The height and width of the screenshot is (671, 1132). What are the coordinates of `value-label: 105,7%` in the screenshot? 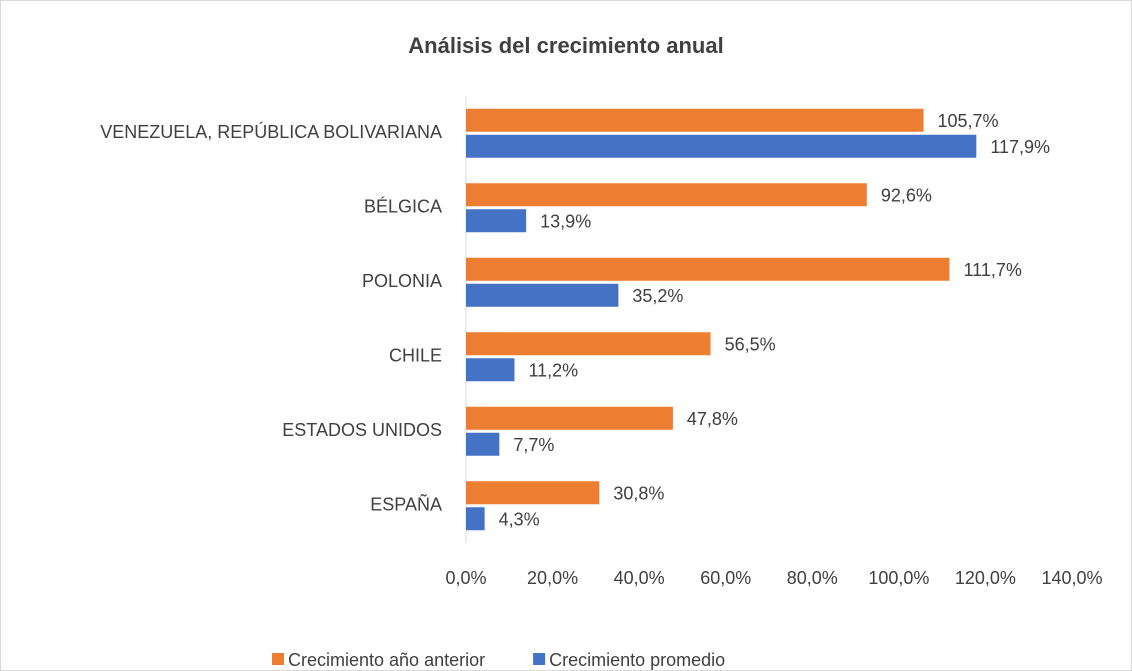 It's located at (968, 121).